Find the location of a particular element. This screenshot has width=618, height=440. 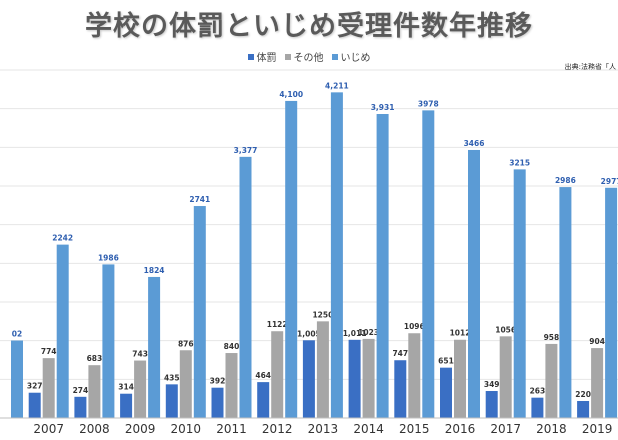

x-tick-label-2011: 2011 is located at coordinates (231, 429).